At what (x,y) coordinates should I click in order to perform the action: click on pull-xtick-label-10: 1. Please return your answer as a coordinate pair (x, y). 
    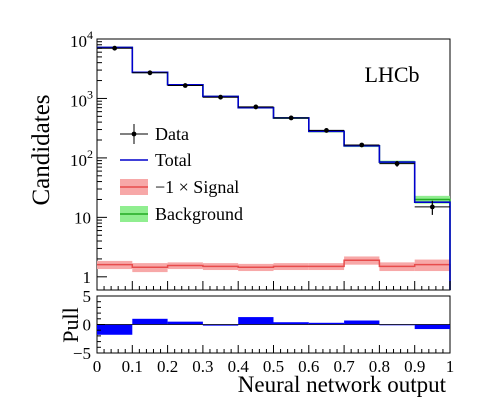
    Looking at the image, I should click on (450, 366).